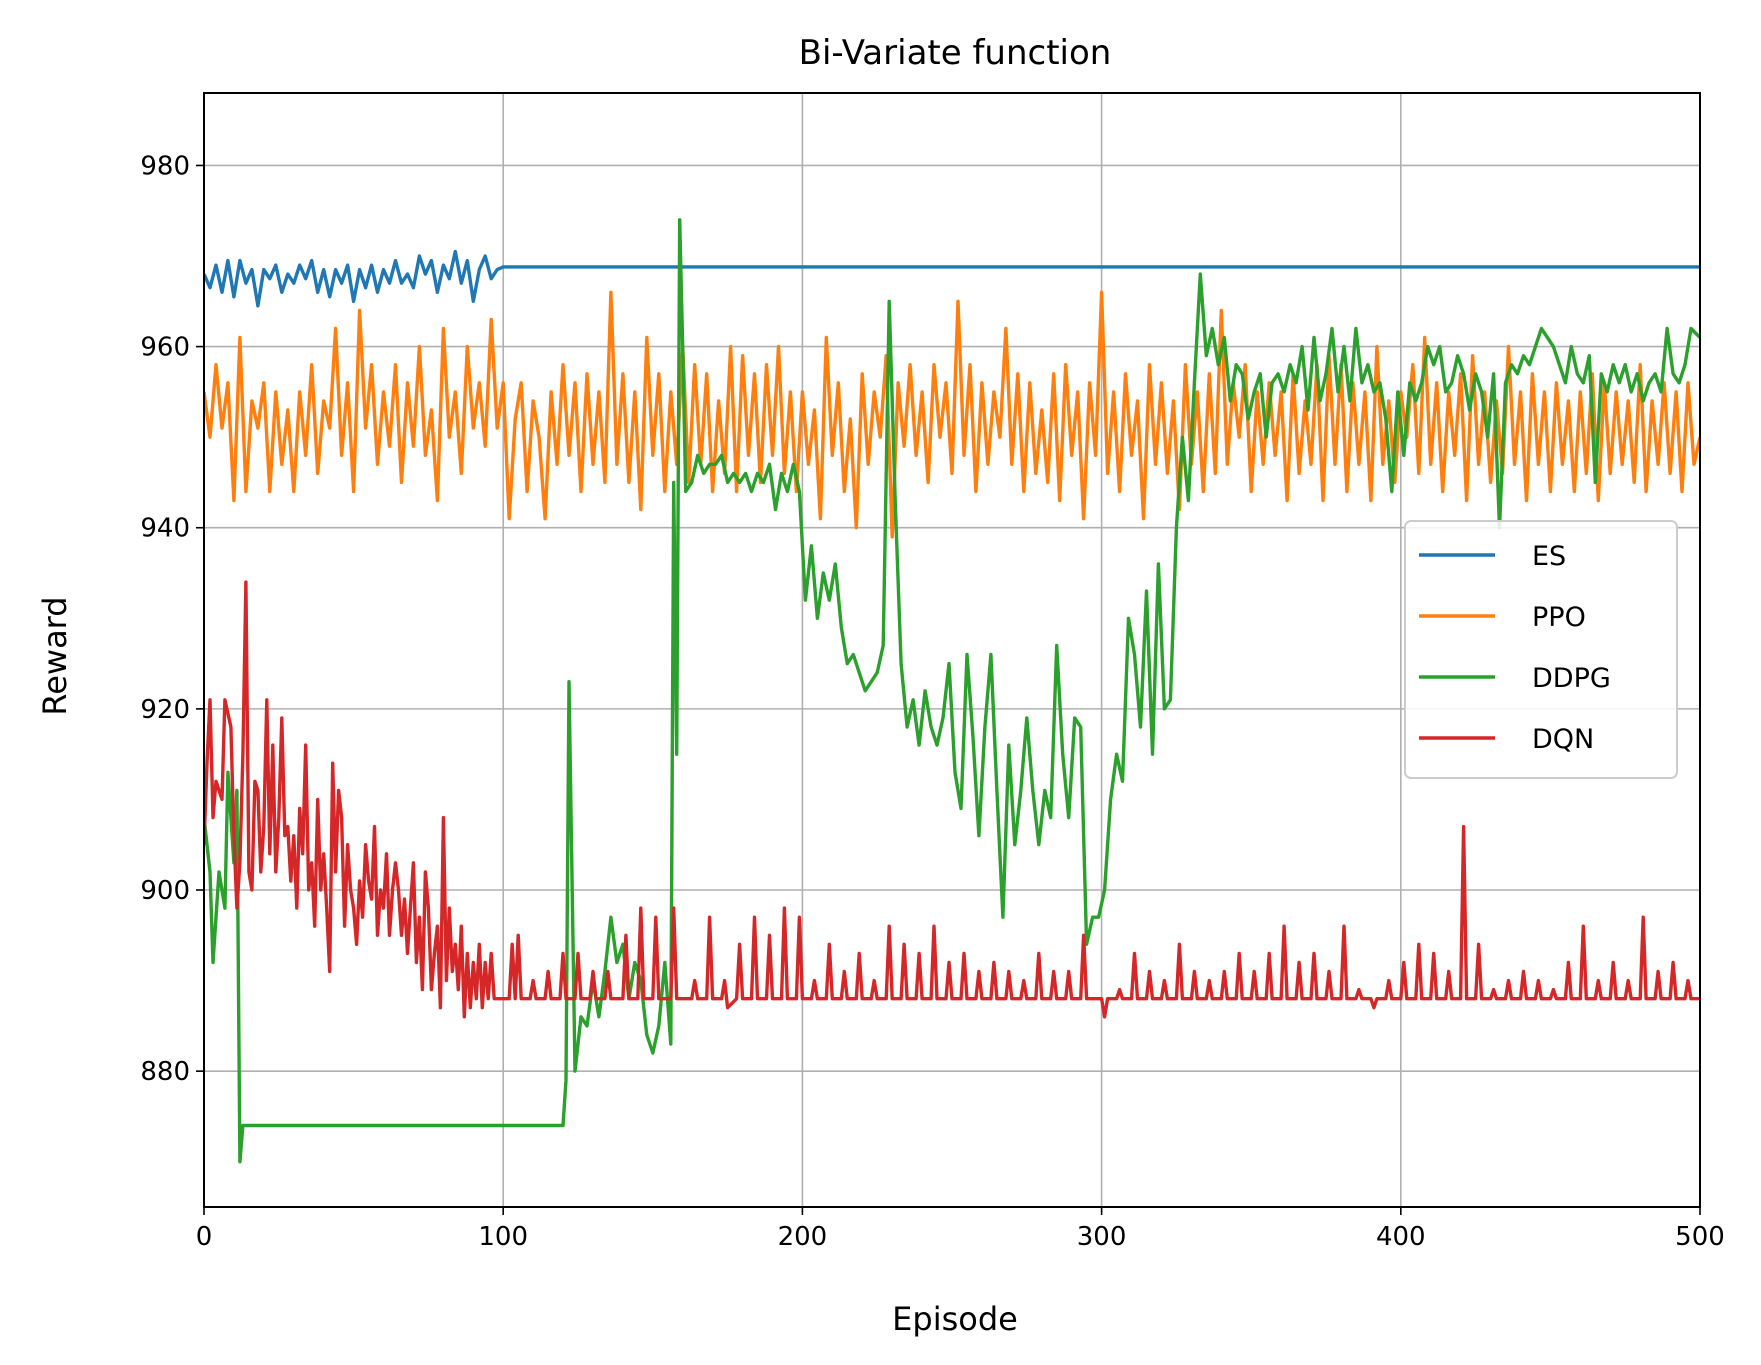  I want to click on x-tick-label: 200, so click(803, 1237).